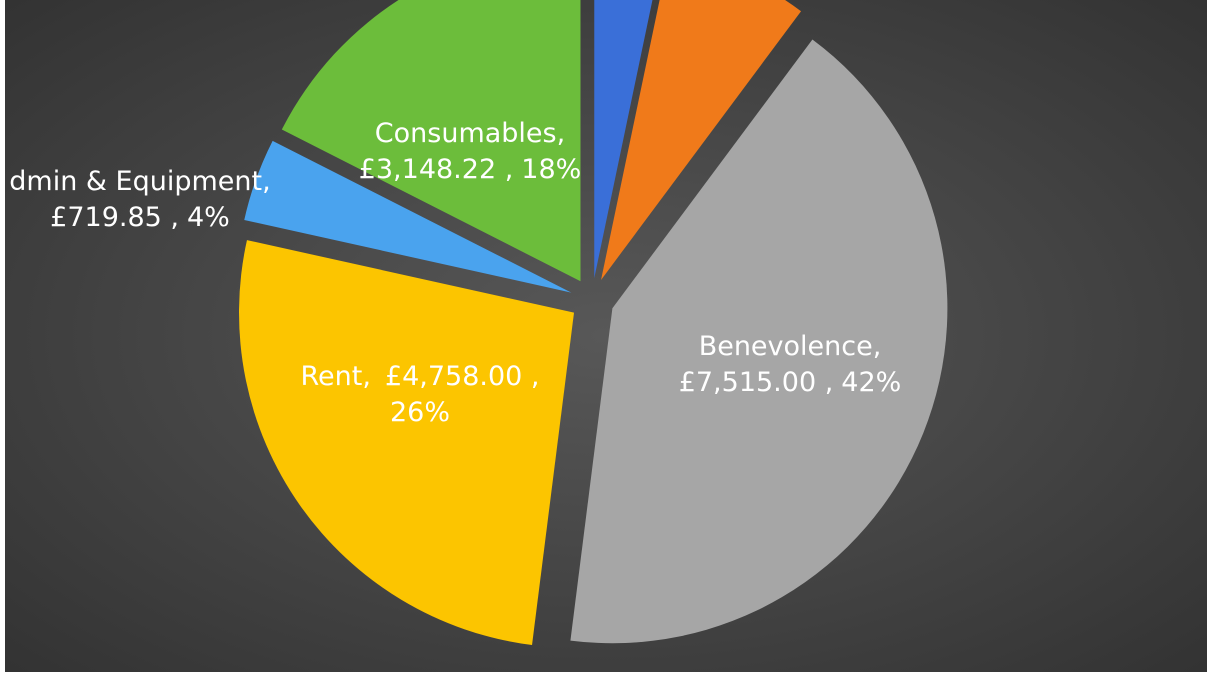 The width and height of the screenshot is (1207, 680). I want to click on data-label: Rent, £4,758.00 ,, so click(419, 376).